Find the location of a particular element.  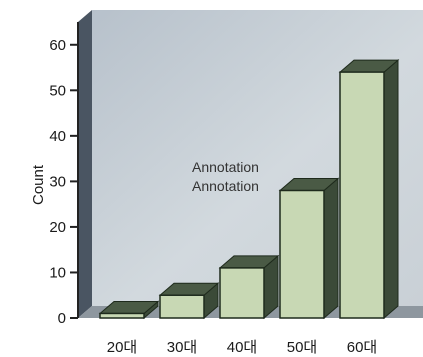

x-tick-labels: 20대 30대 40대 50대 60대 is located at coordinates (242, 347).